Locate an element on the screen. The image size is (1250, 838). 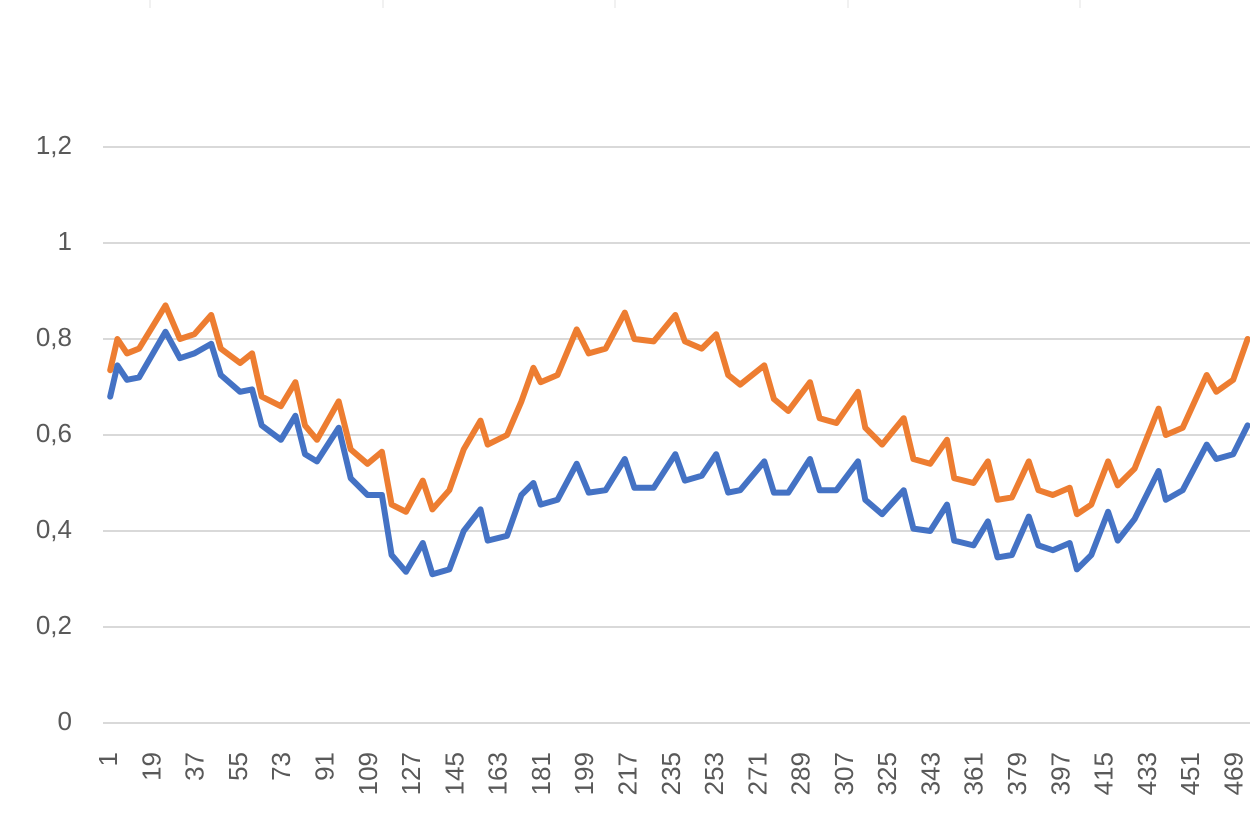
x-tick-label: 19 is located at coordinates (151, 766).